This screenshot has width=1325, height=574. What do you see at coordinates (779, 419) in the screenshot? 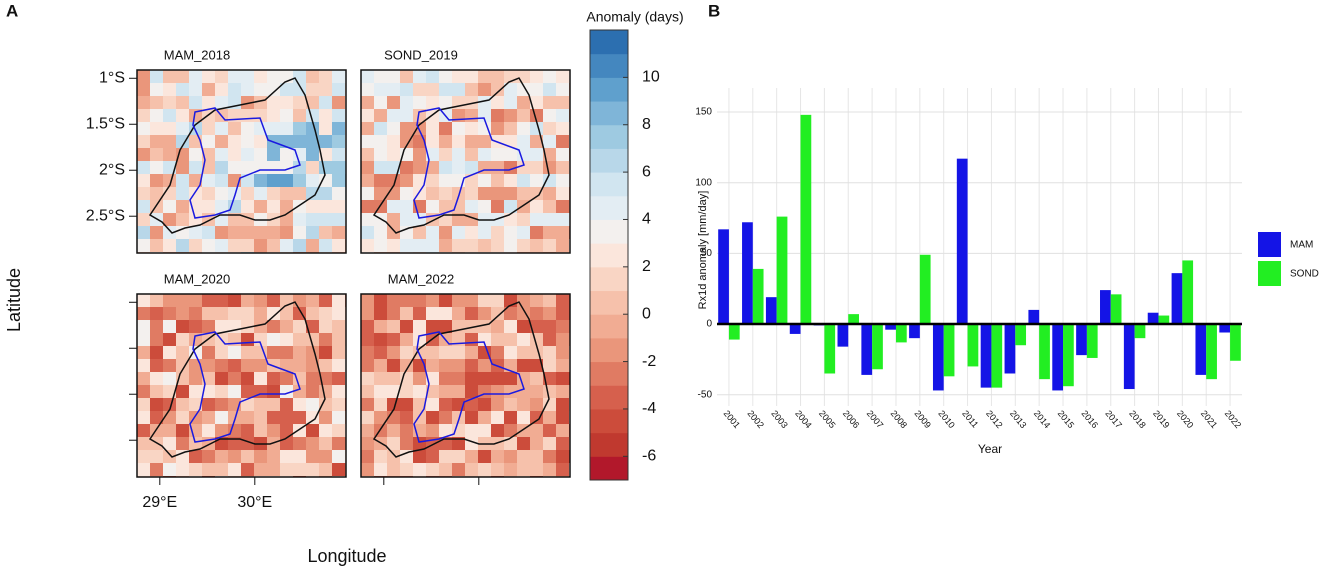
I see `x-tick-label: 2003` at bounding box center [779, 419].